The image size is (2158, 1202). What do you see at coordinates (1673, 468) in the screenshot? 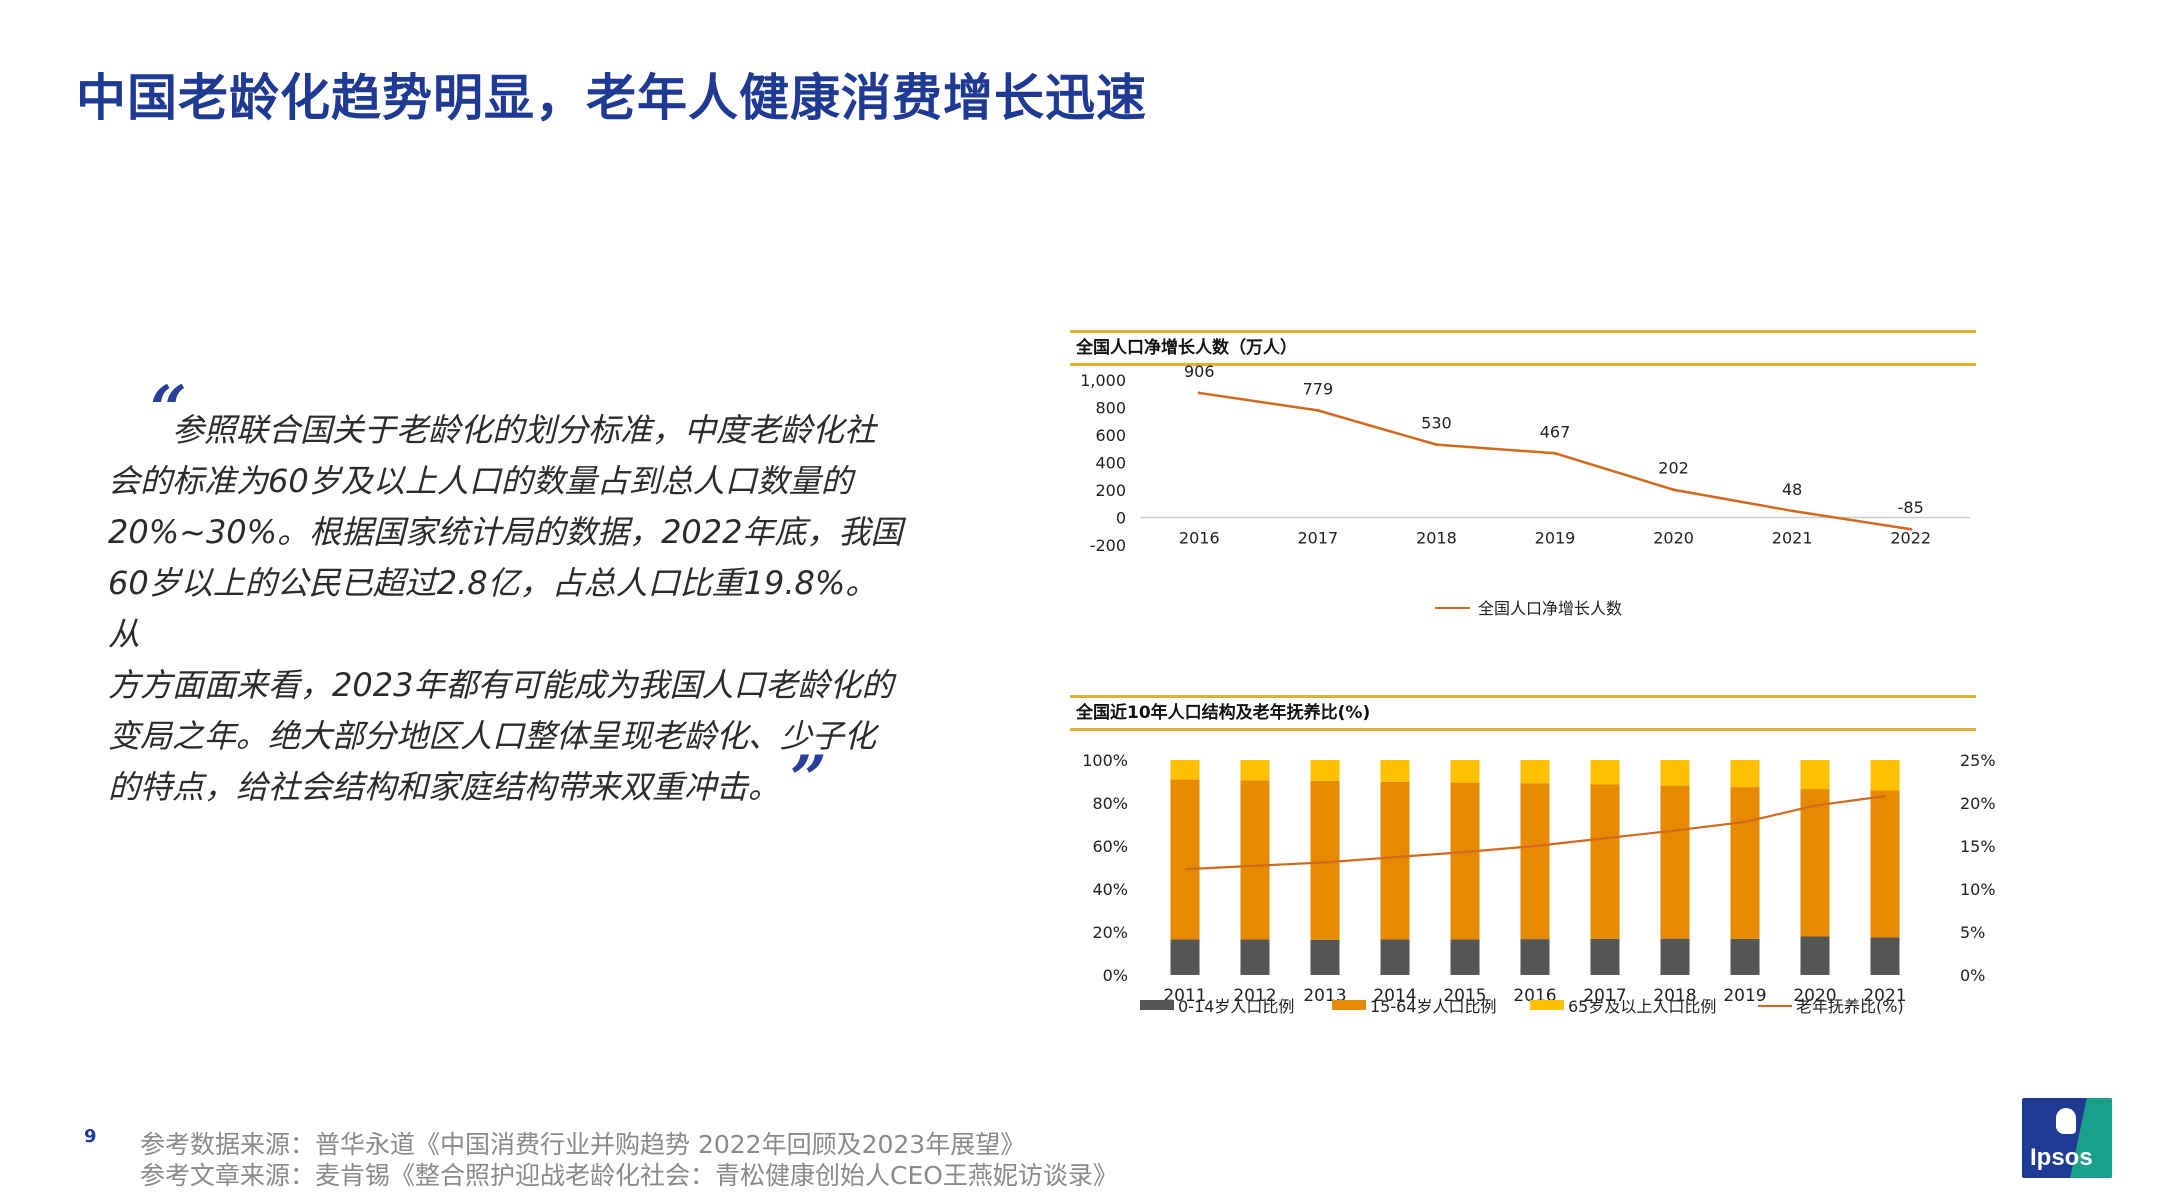
I see `data-label: 202` at bounding box center [1673, 468].